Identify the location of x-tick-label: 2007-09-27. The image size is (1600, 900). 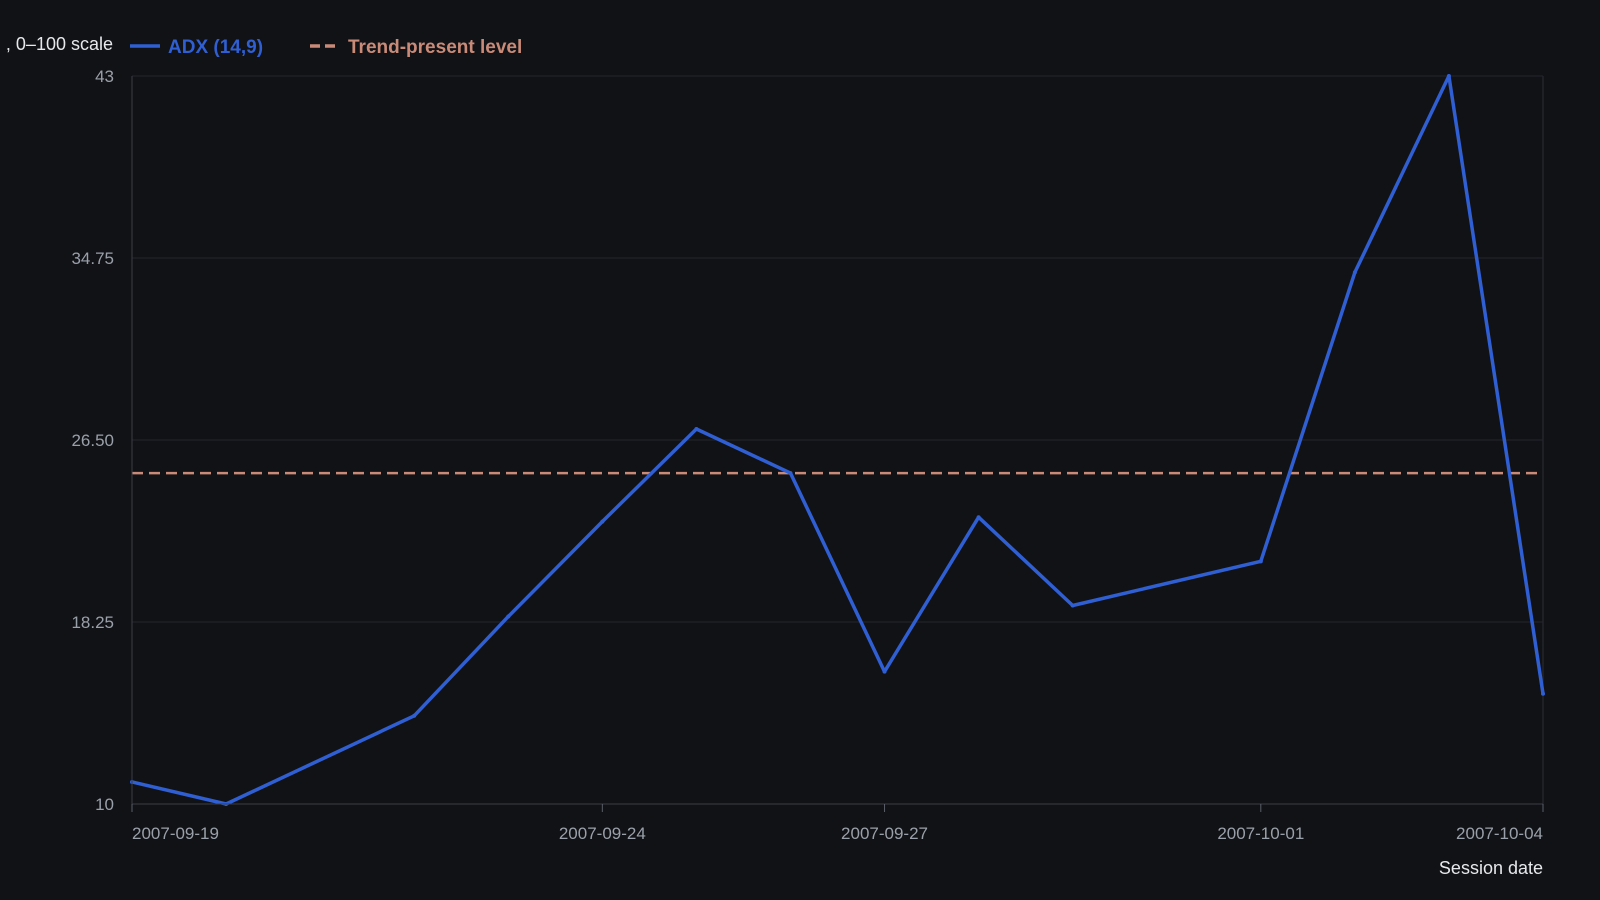
(884, 833).